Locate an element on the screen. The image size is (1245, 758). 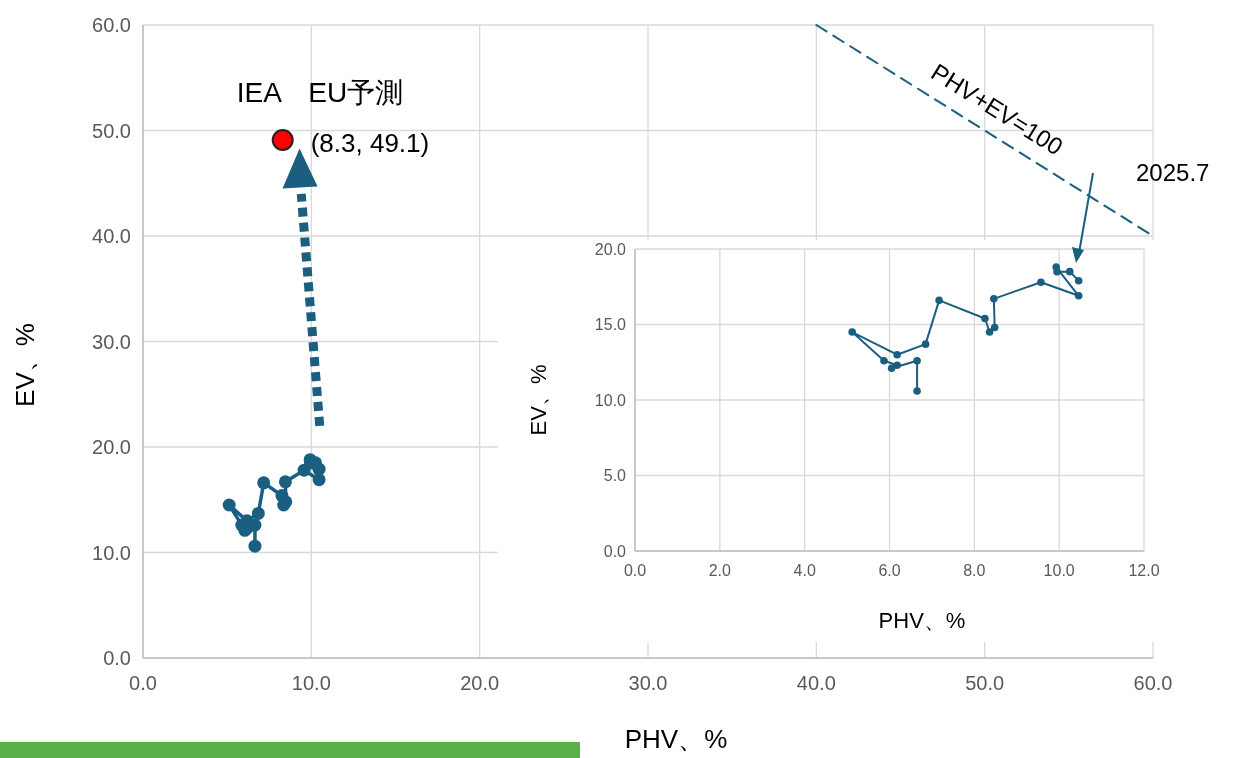
y-tick-label: 15.0 is located at coordinates (610, 325).